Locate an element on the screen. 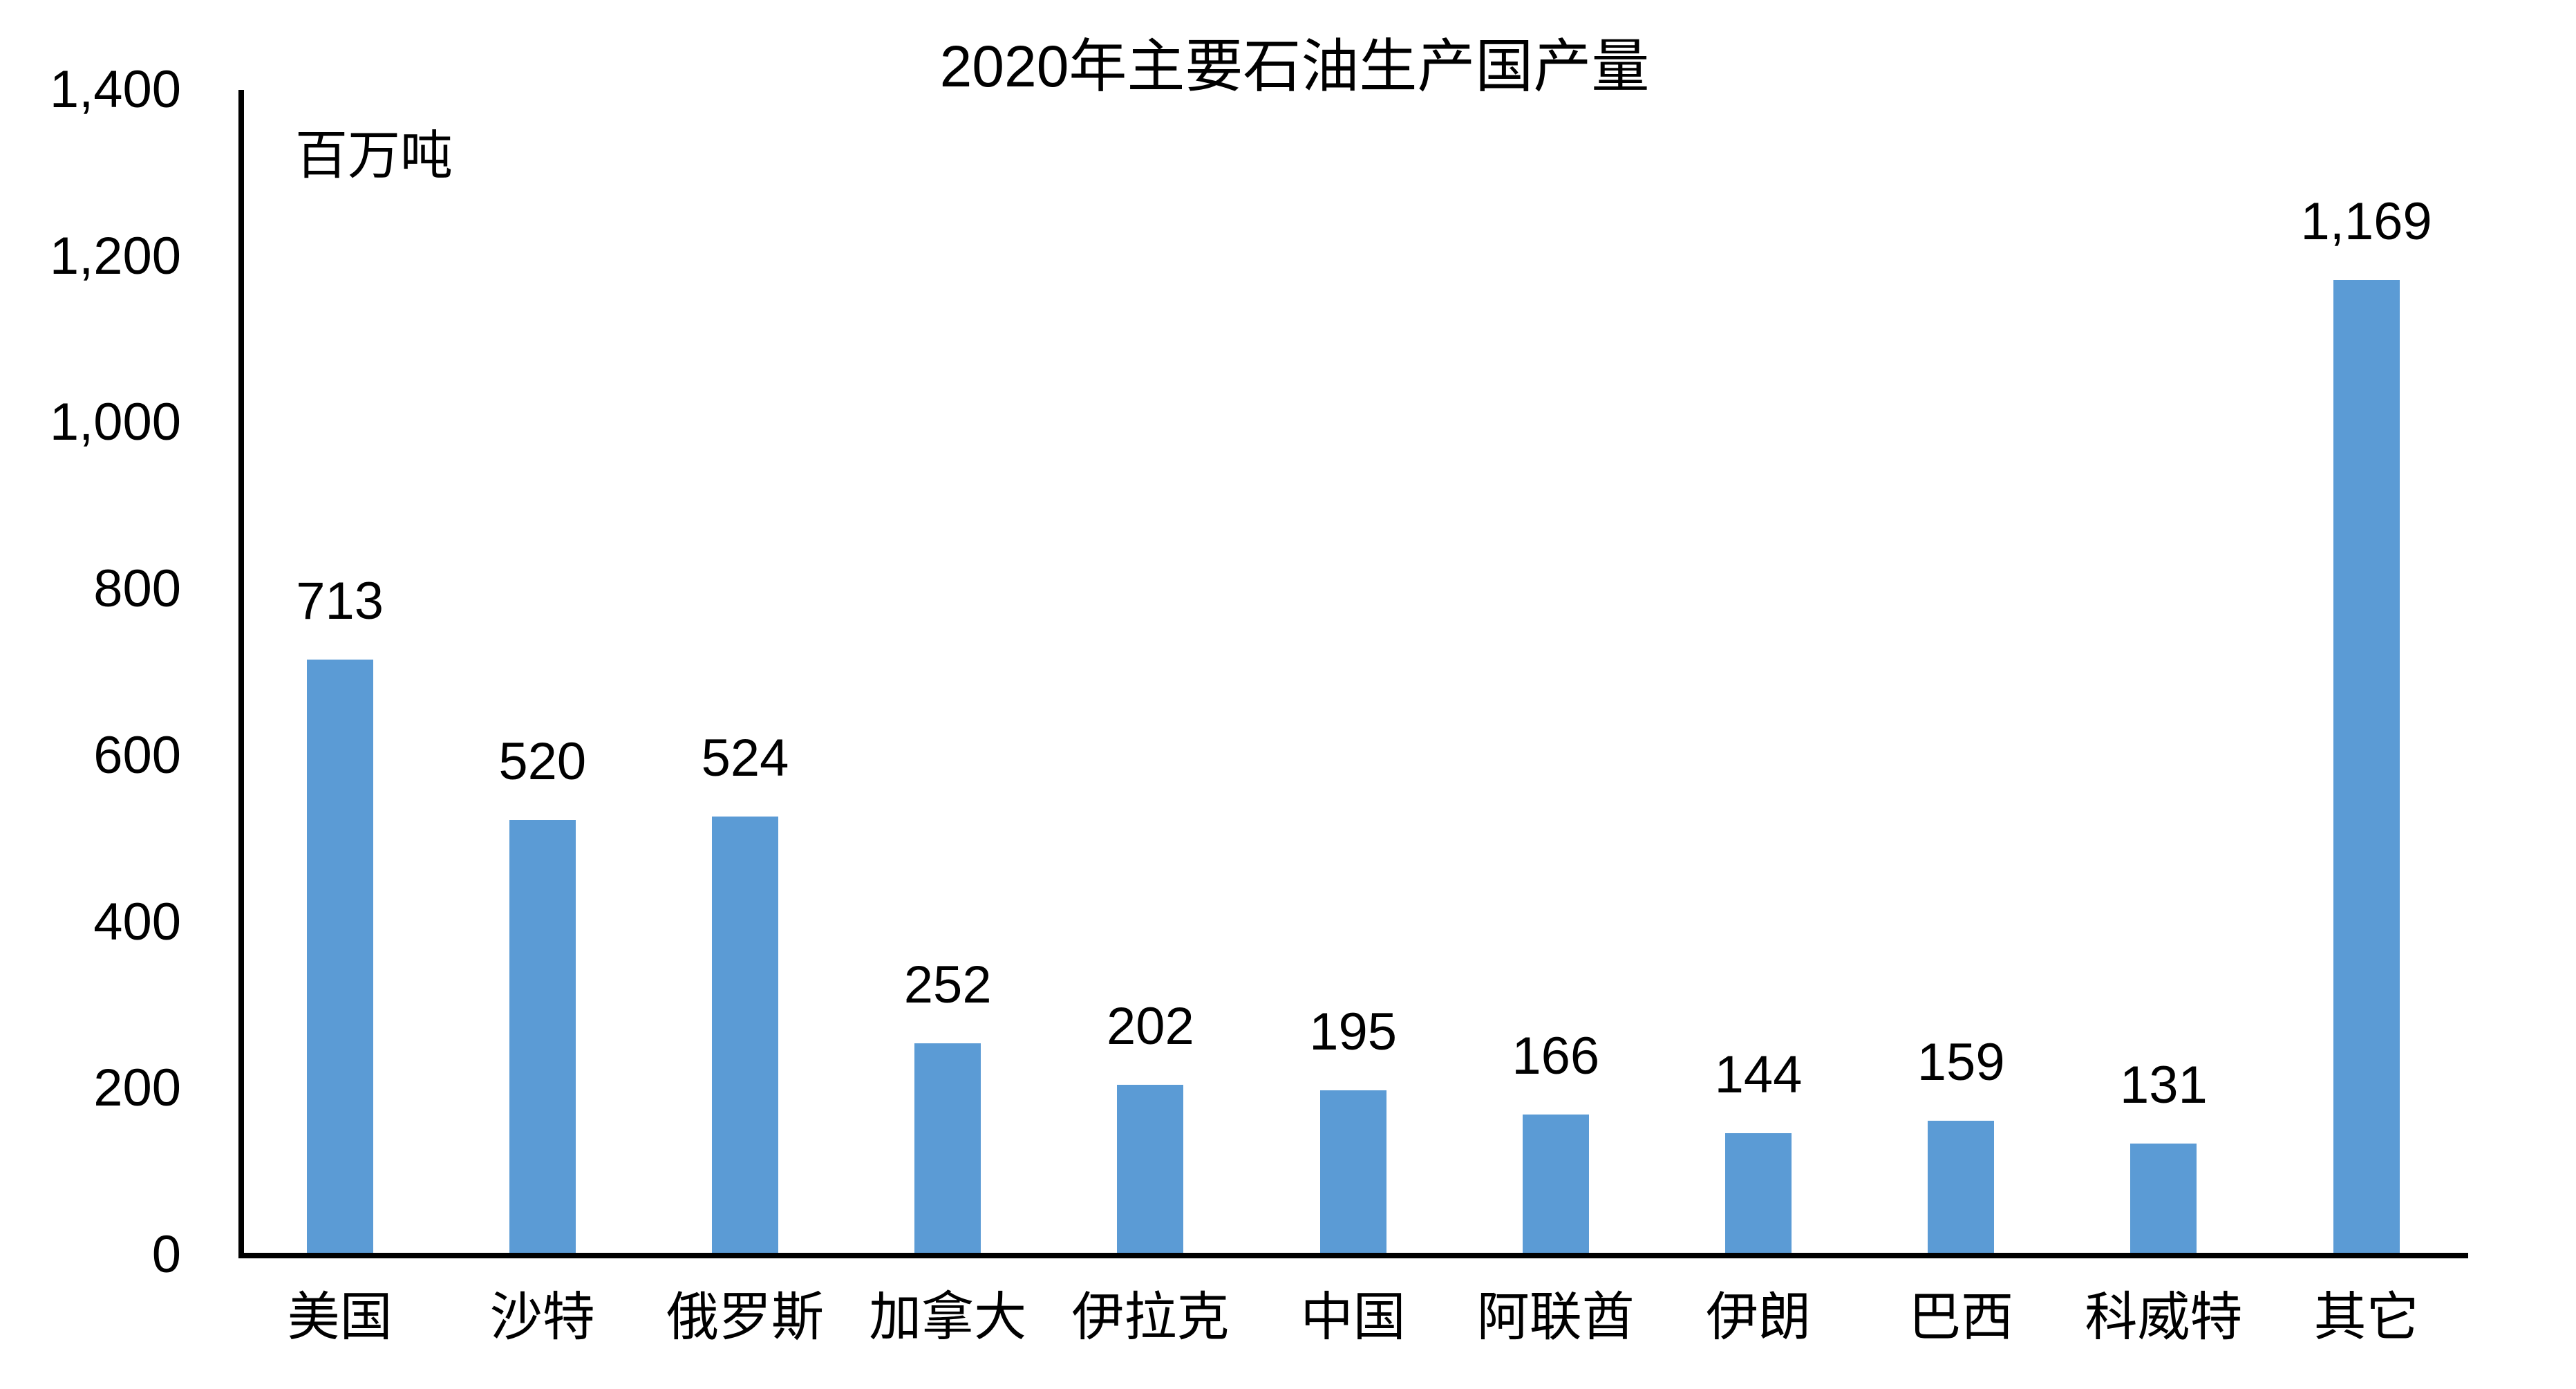 This screenshot has width=2576, height=1389. bar-value-label: 1,169 is located at coordinates (2366, 221).